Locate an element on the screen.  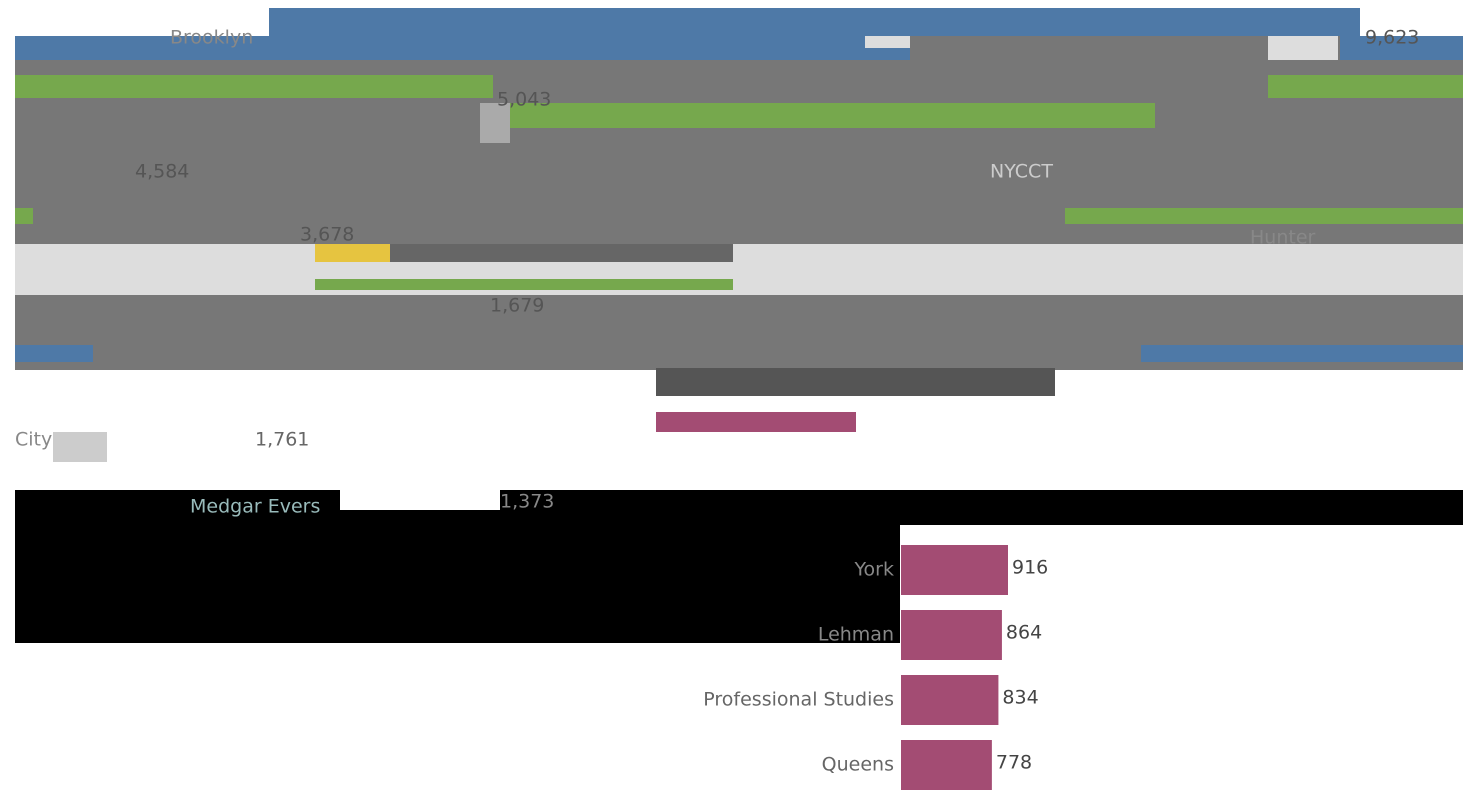
fragment-label: 3,678 is located at coordinates (327, 235).